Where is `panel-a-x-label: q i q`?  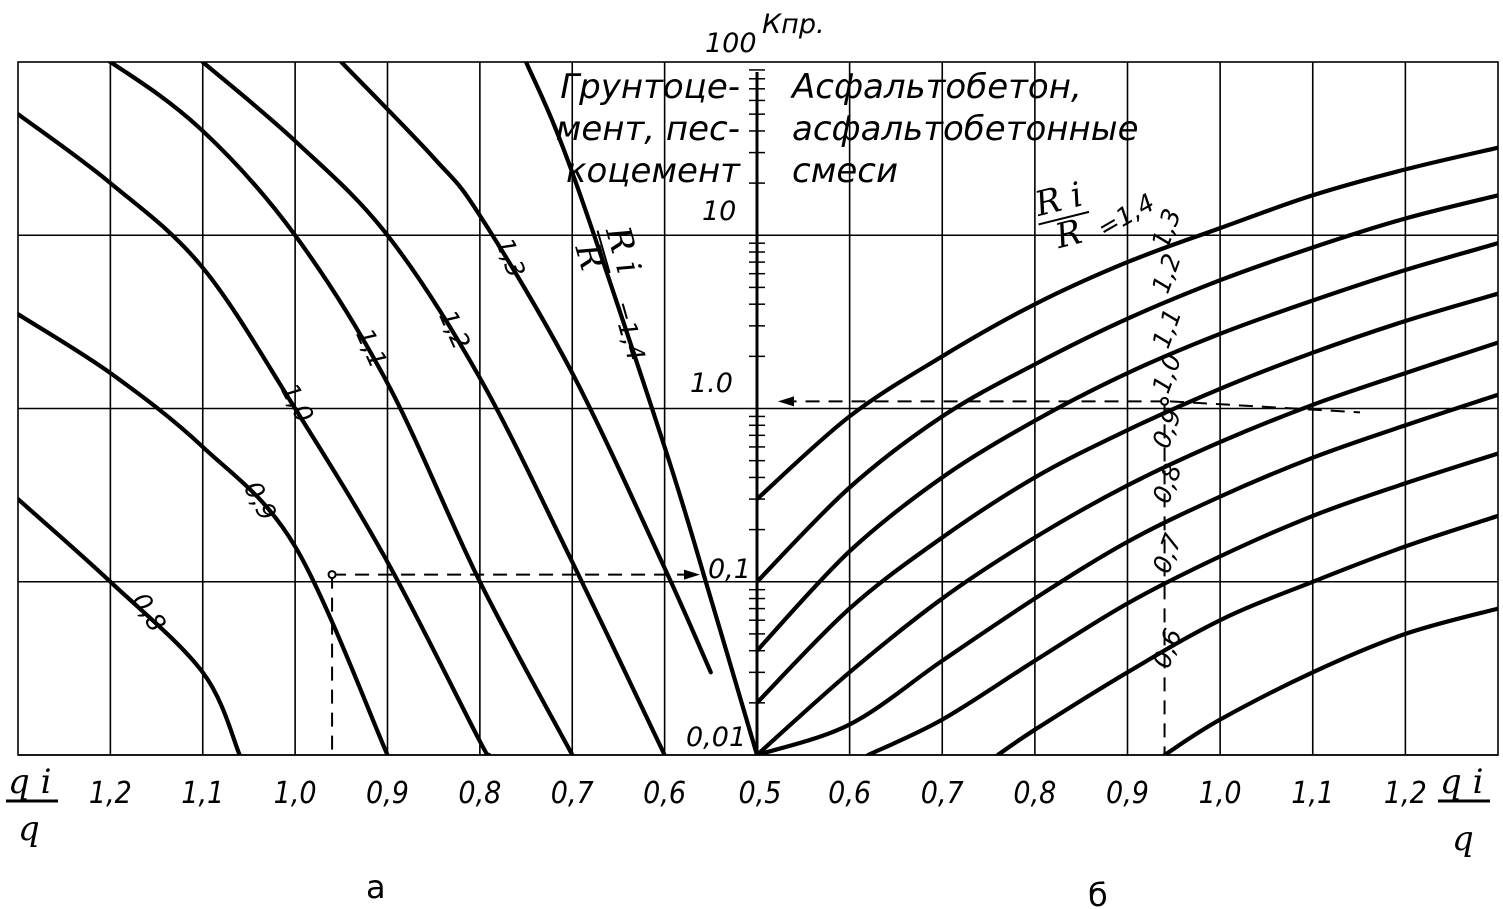 panel-a-x-label: q i q is located at coordinates (32, 805).